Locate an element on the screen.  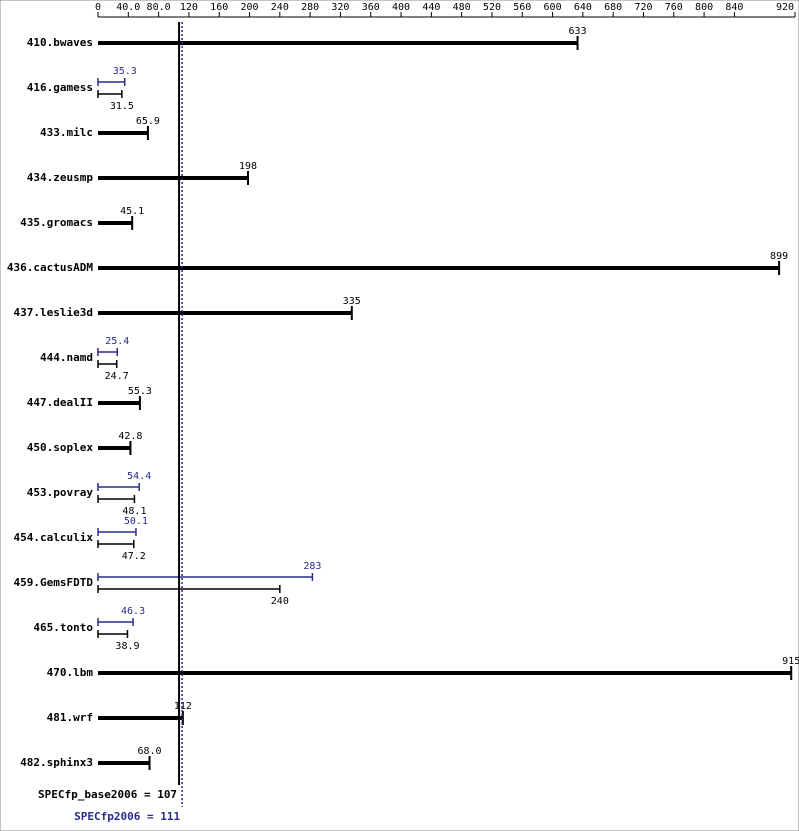
value-label: 35.3 is located at coordinates (125, 71).